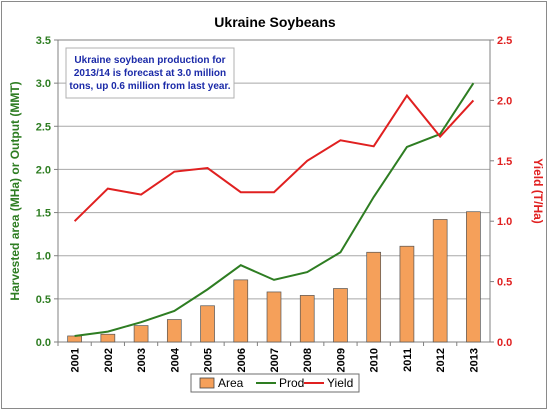  Describe the element at coordinates (43, 170) in the screenshot. I see `left-tick-label: 2.0` at that location.